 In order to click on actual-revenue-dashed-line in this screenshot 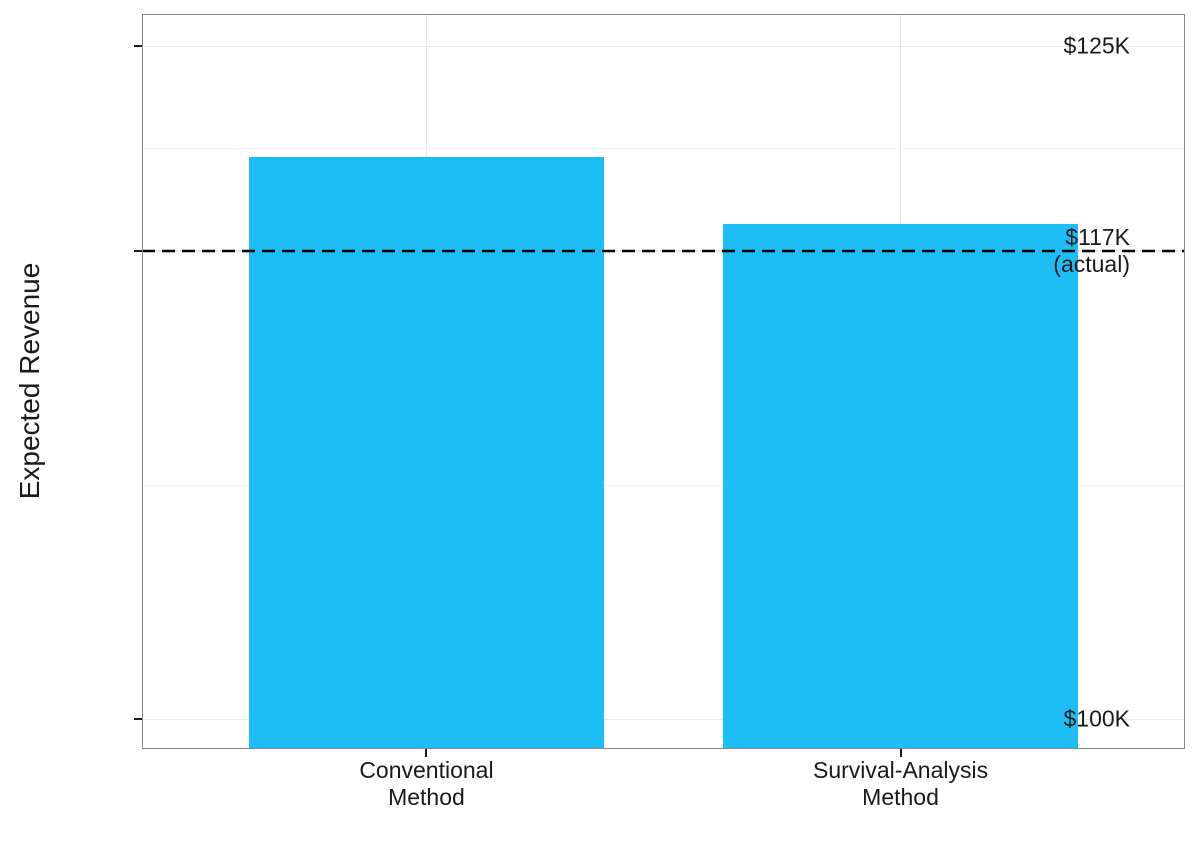, I will do `click(663, 251)`.